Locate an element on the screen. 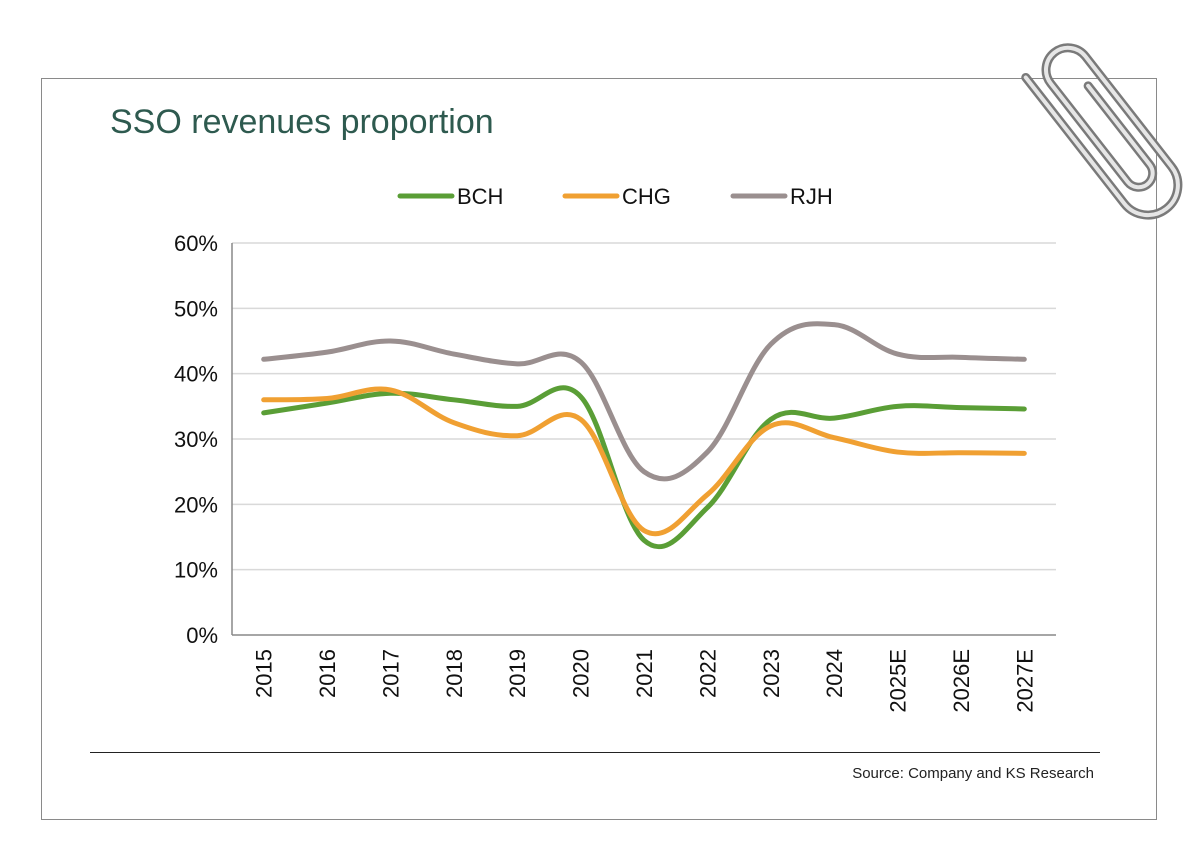 The height and width of the screenshot is (848, 1200). legend: BCH CHG RJH is located at coordinates (615, 196).